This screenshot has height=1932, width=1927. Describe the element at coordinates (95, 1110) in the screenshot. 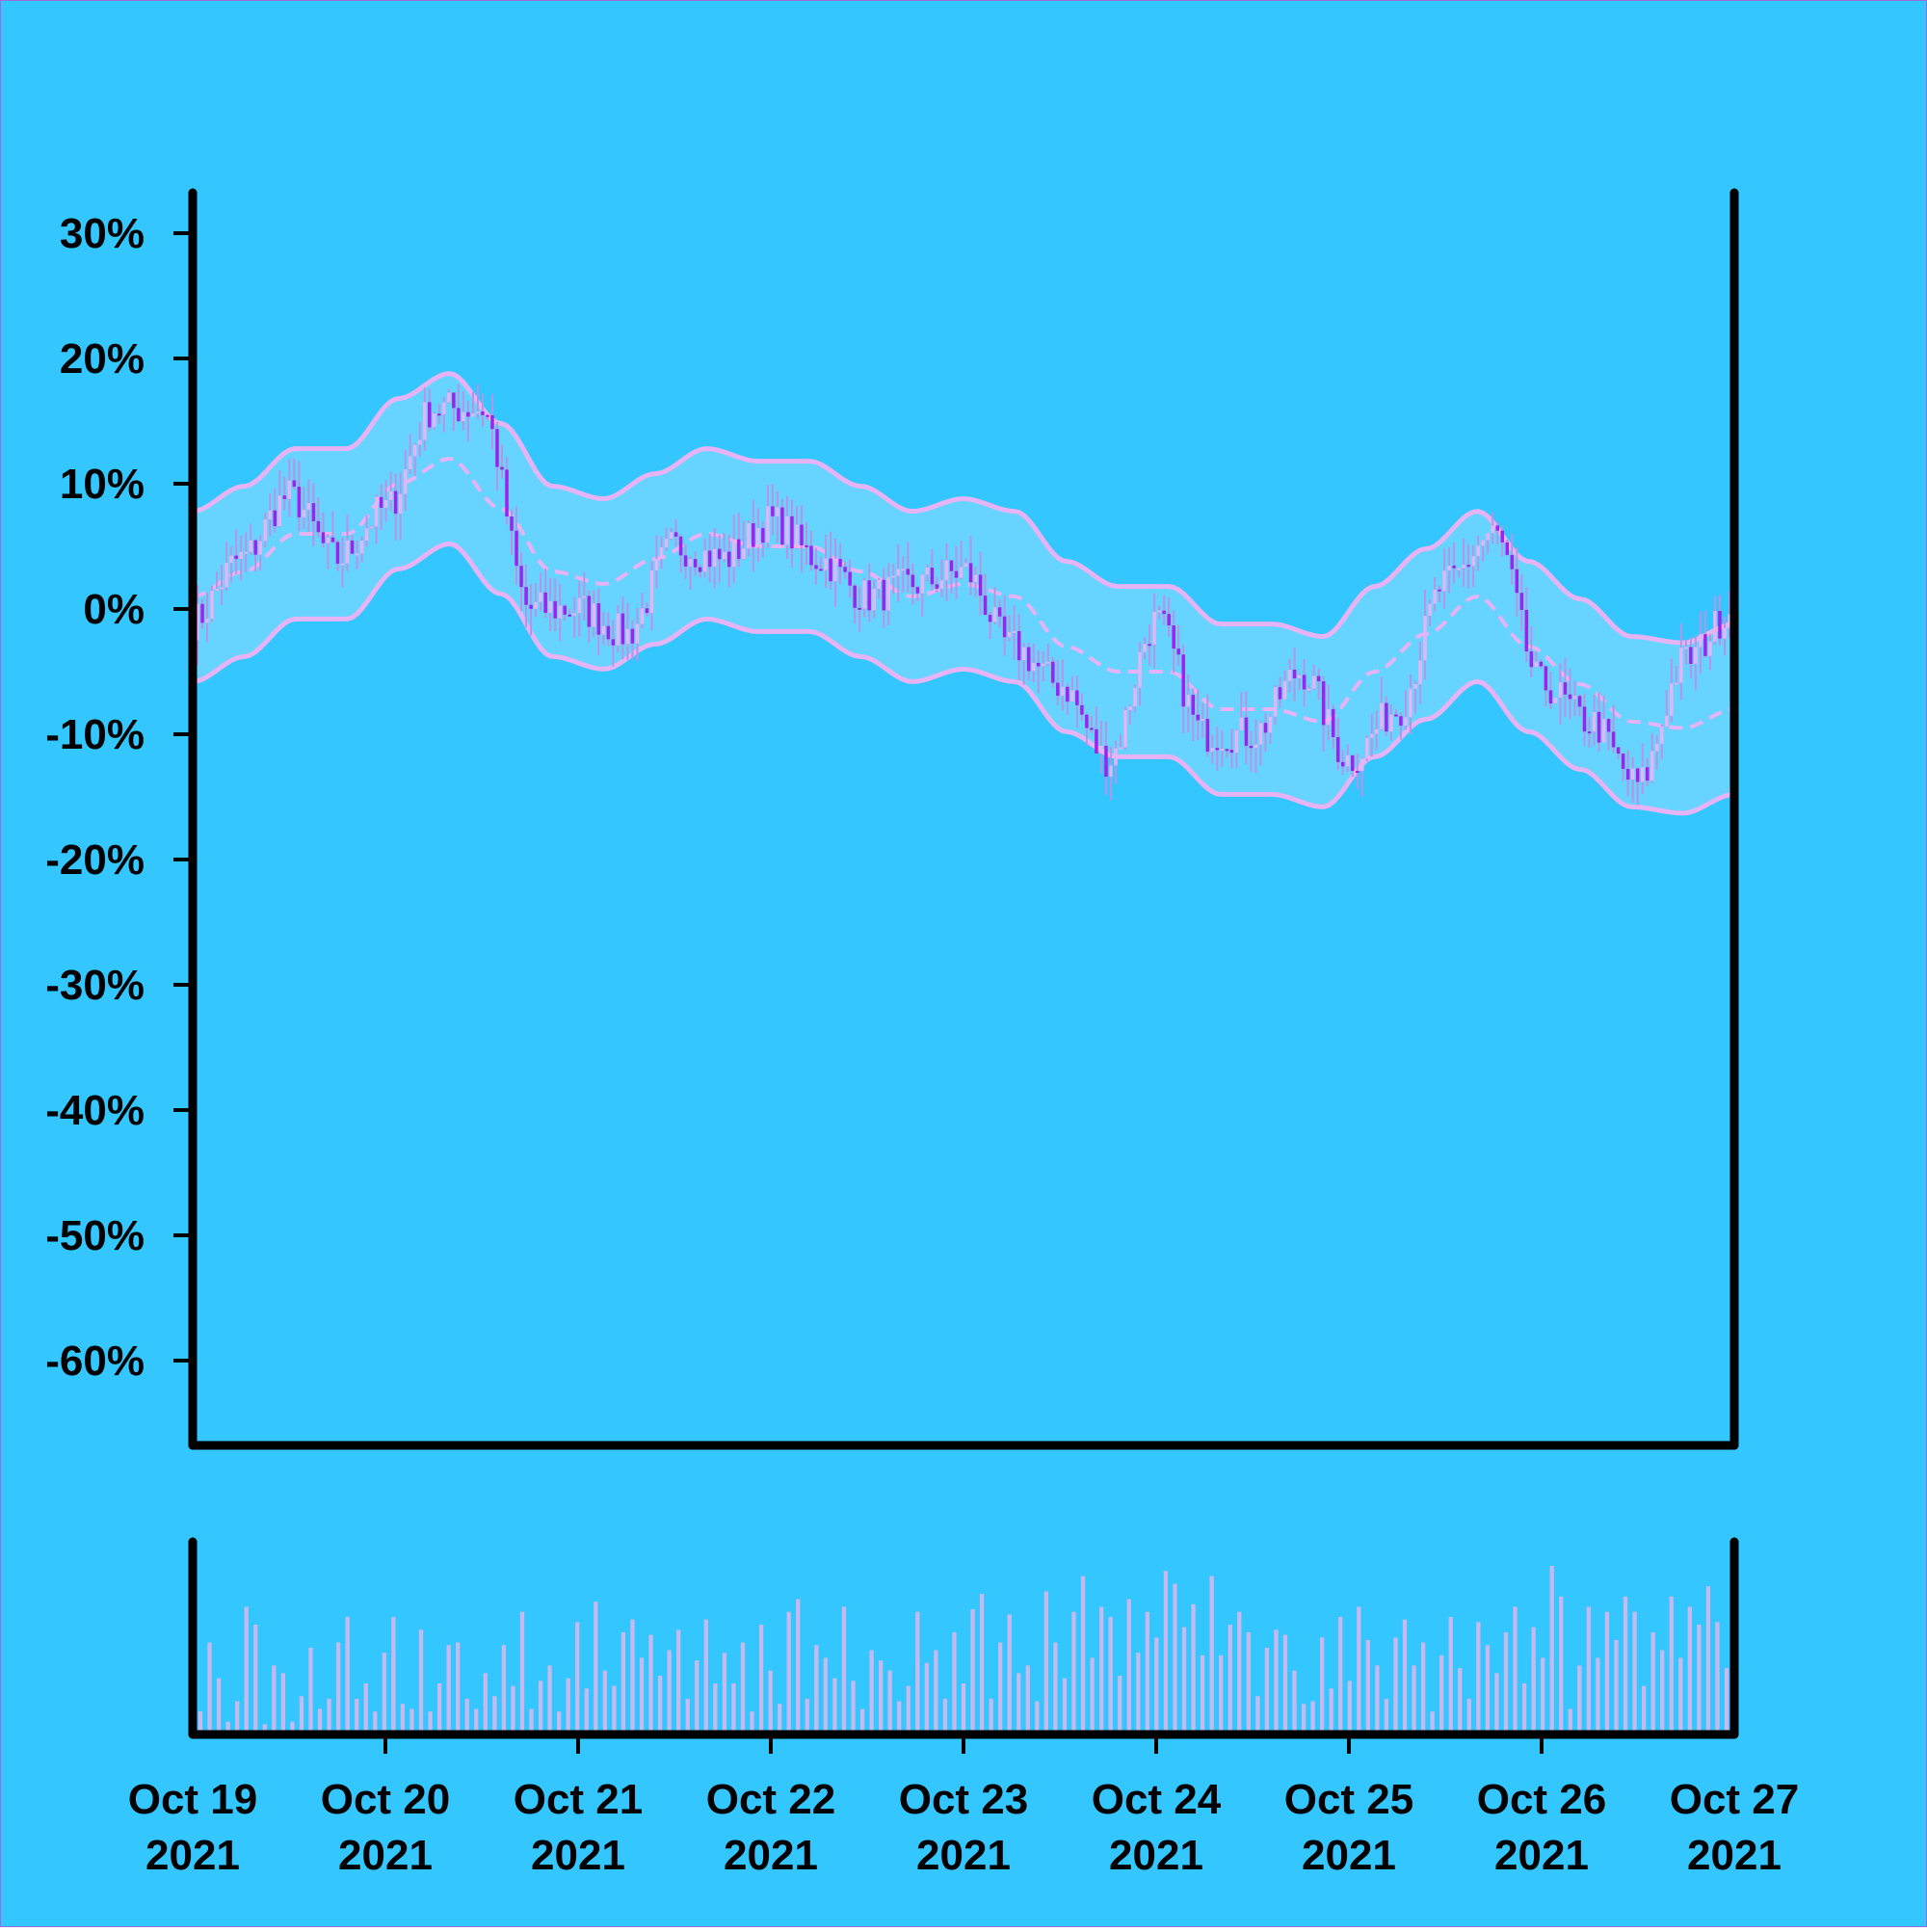

I see `y-tick-label: -40%` at that location.